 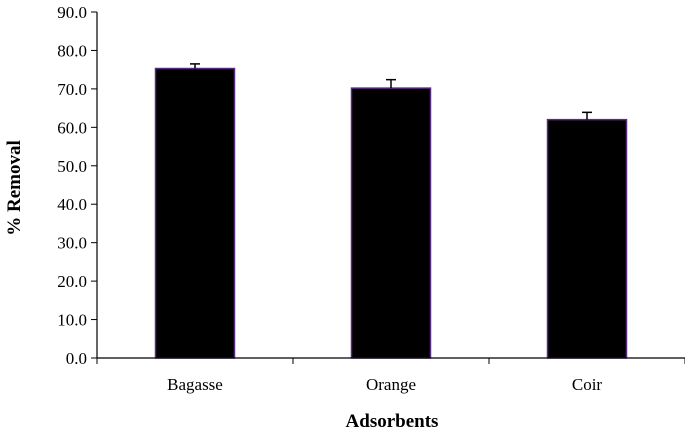 I want to click on error-bar-coir, so click(x=587, y=115).